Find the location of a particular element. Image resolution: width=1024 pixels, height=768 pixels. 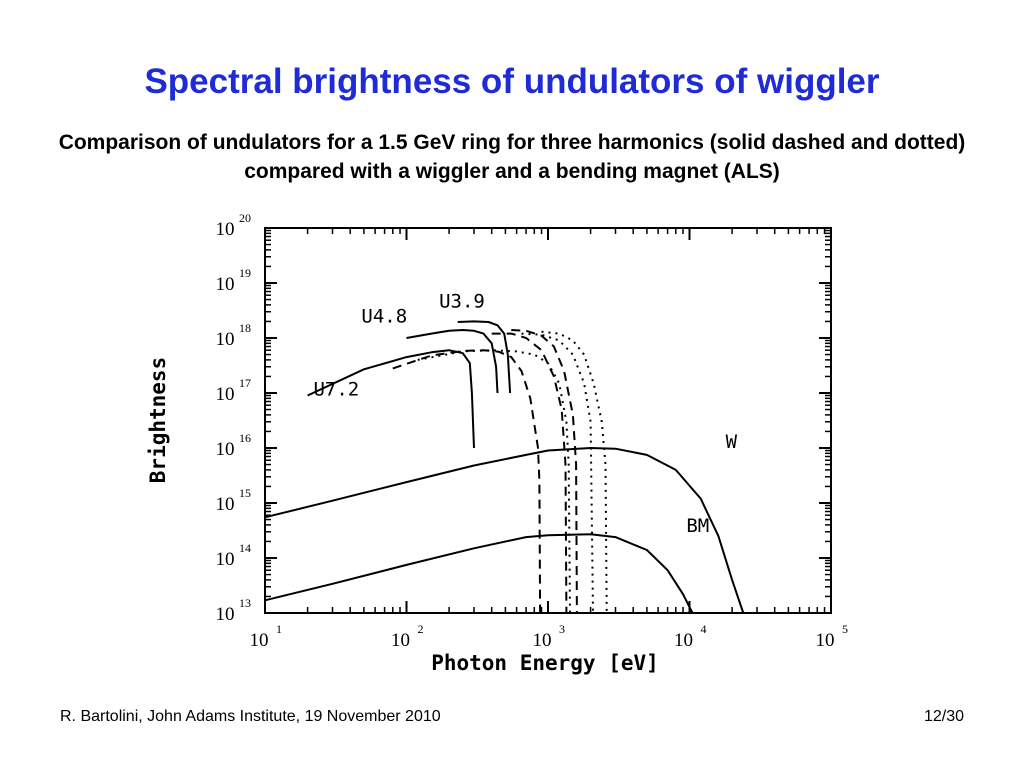

y-tick-exponent: 15 is located at coordinates (245, 493).